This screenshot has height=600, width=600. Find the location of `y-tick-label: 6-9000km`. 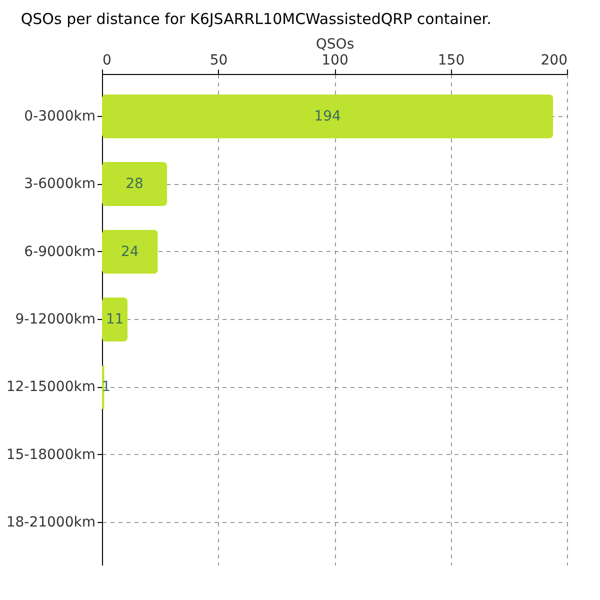

y-tick-label: 6-9000km is located at coordinates (60, 252).